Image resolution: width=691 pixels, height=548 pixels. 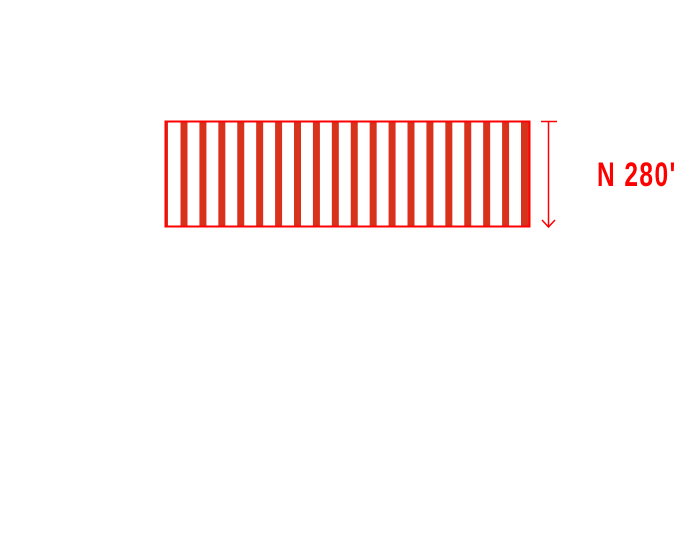 What do you see at coordinates (637, 175) in the screenshot?
I see `dimension-label: N 280'` at bounding box center [637, 175].